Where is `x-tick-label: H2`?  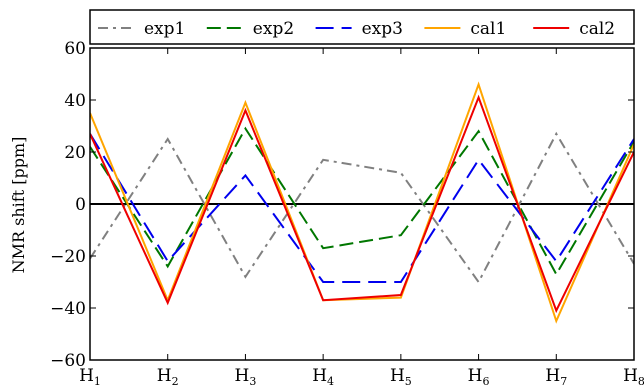 x-tick-label: H2 is located at coordinates (168, 375).